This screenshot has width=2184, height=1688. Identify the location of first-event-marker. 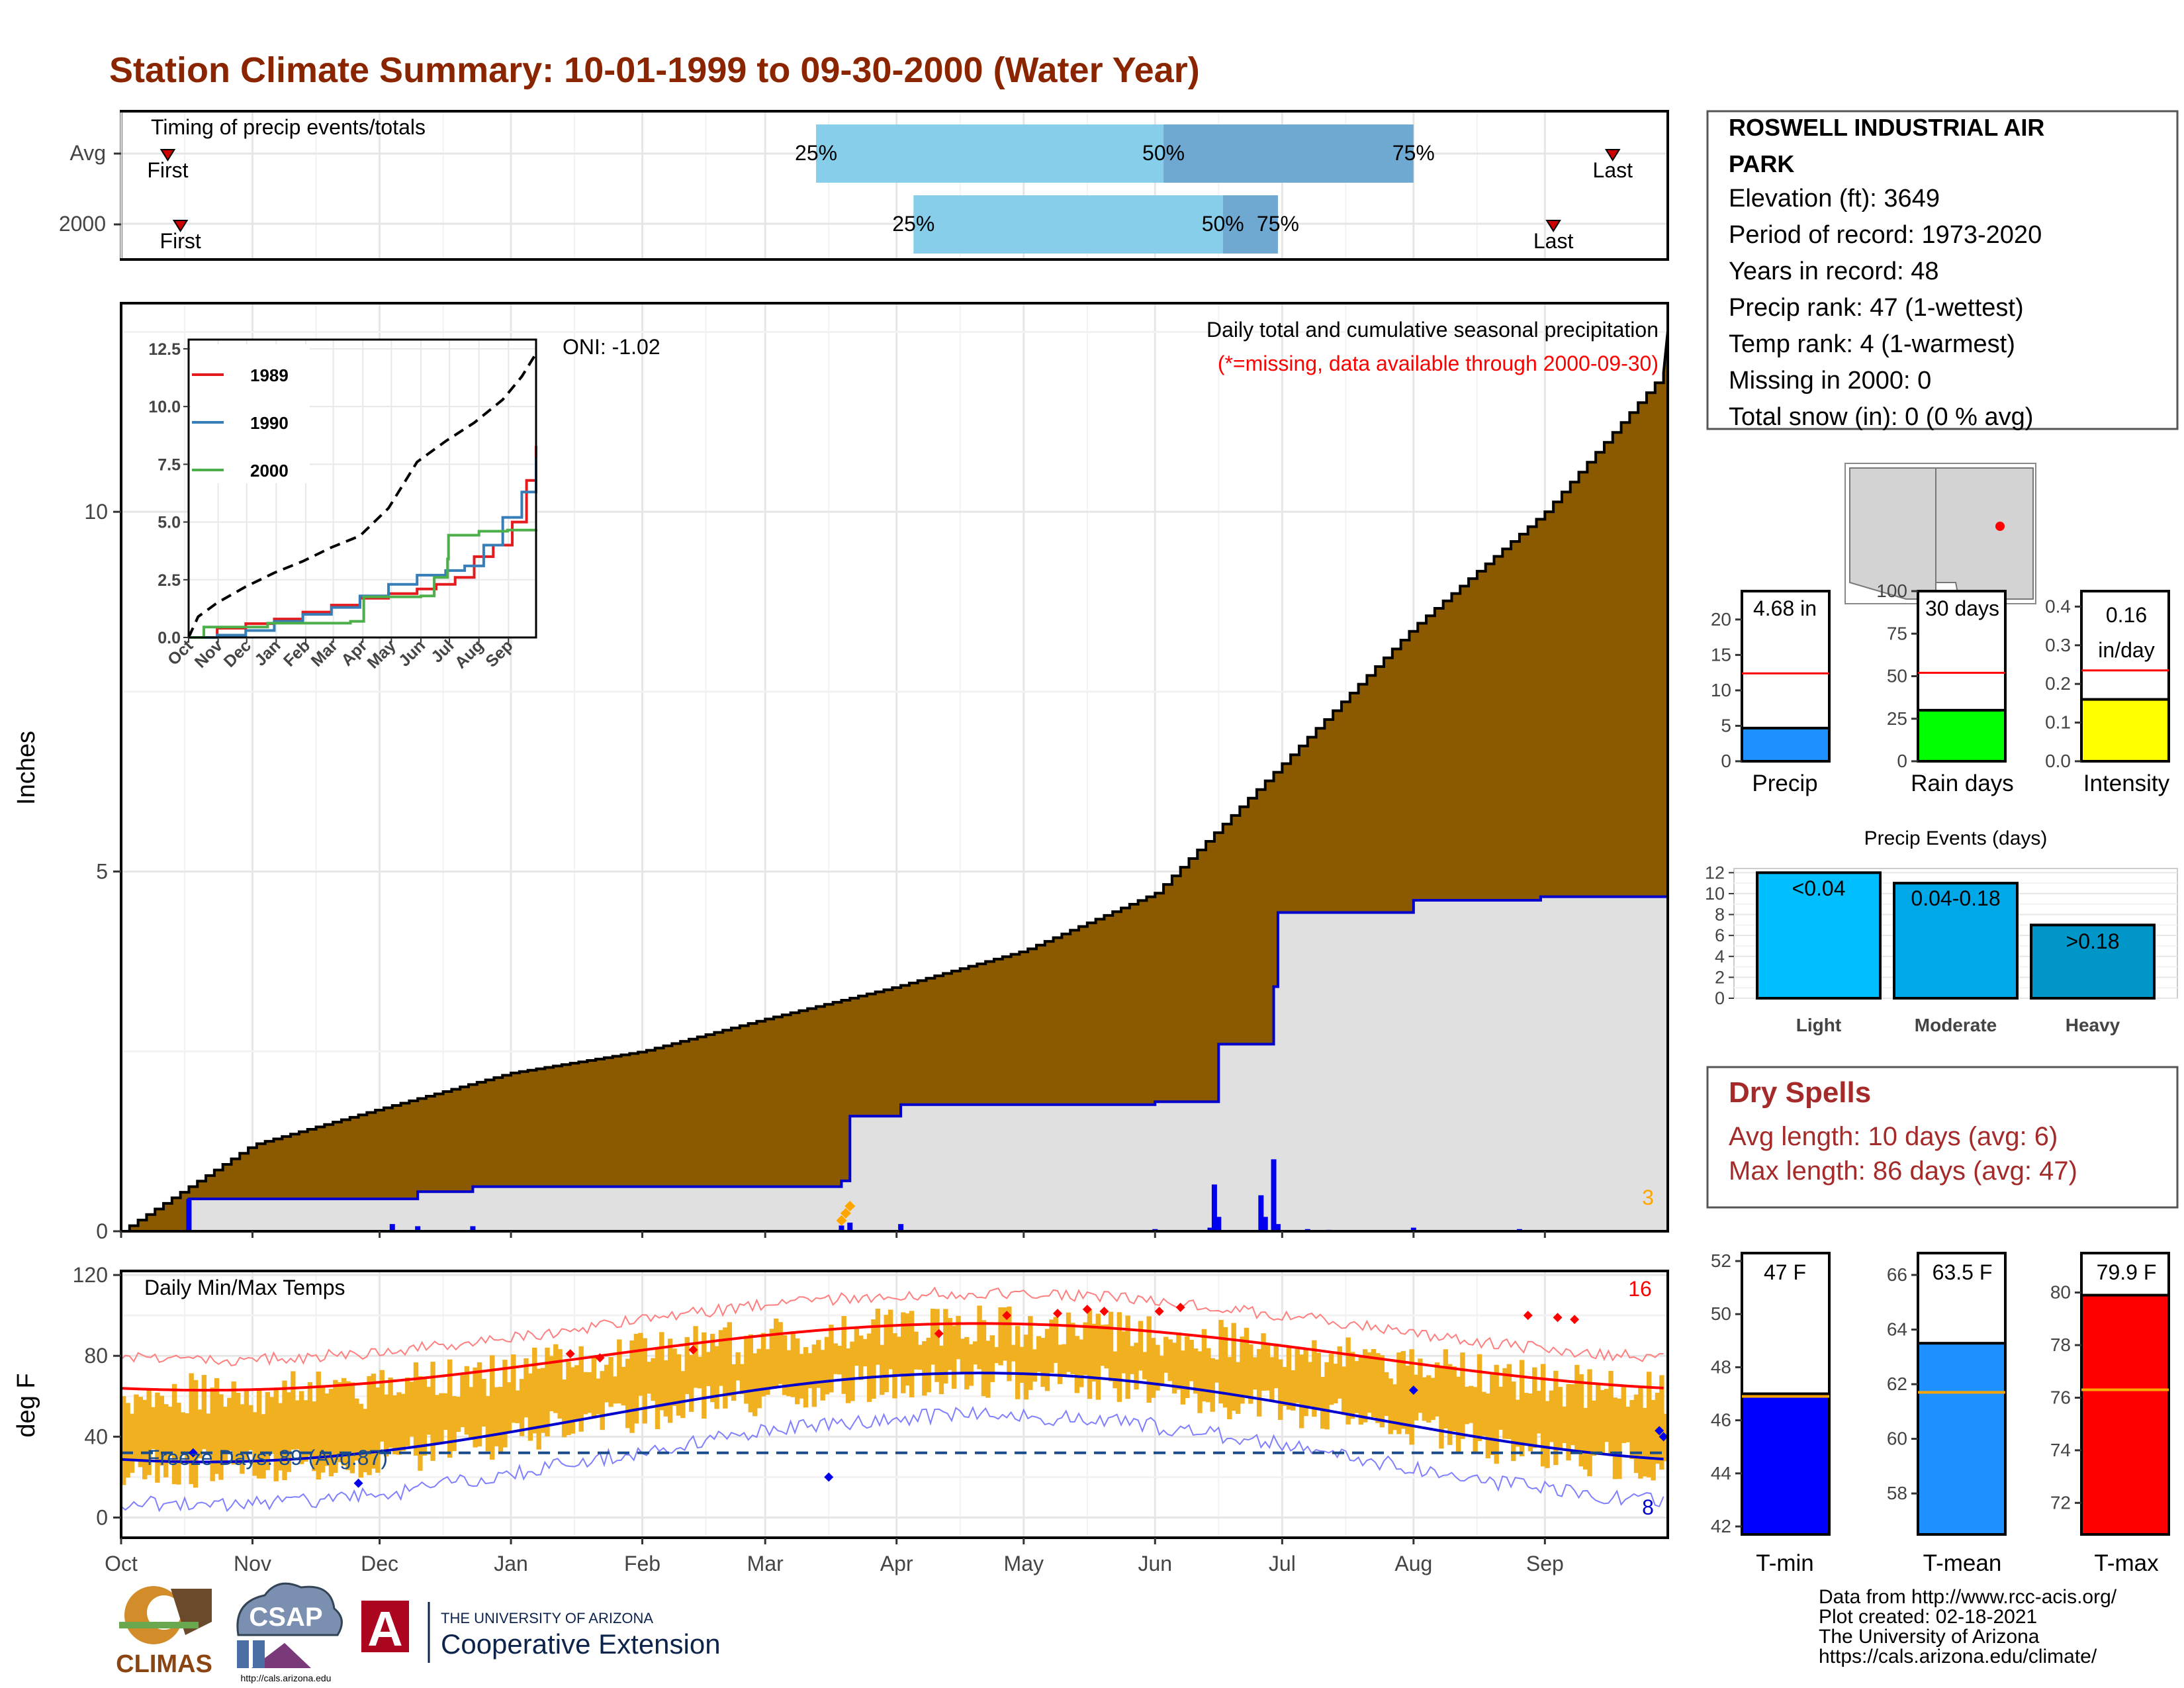
(167, 155).